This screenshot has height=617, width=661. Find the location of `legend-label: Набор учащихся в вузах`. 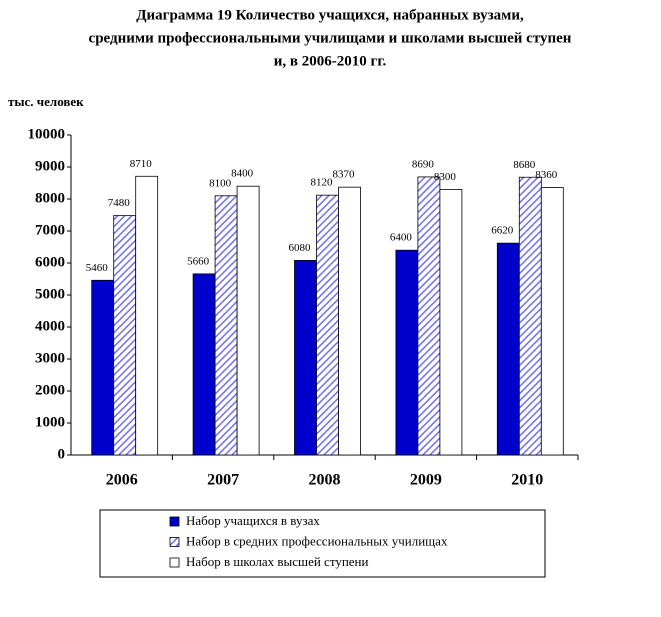

legend-label: Набор учащихся в вузах is located at coordinates (253, 520).